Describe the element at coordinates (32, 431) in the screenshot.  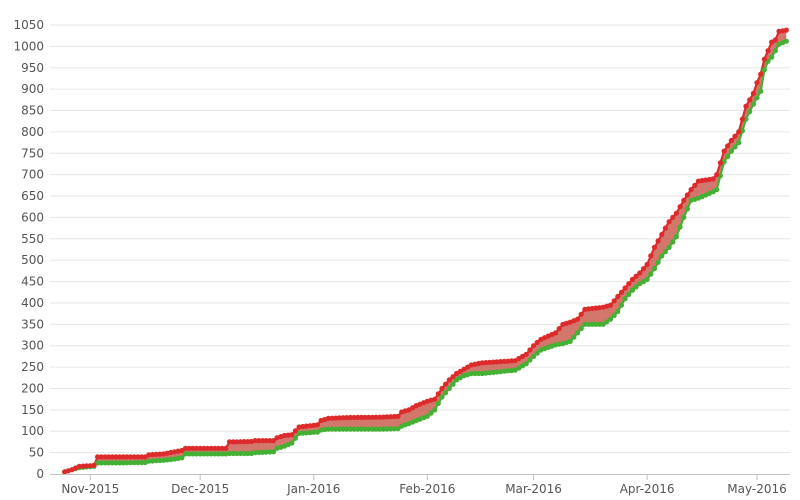
I see `y-tick-label: 100` at that location.